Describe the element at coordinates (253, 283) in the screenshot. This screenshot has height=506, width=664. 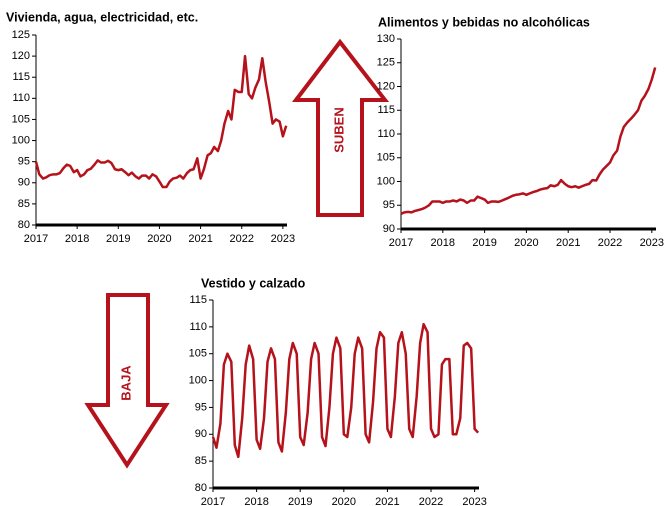
I see `chart-title: Vestido y calzado` at that location.